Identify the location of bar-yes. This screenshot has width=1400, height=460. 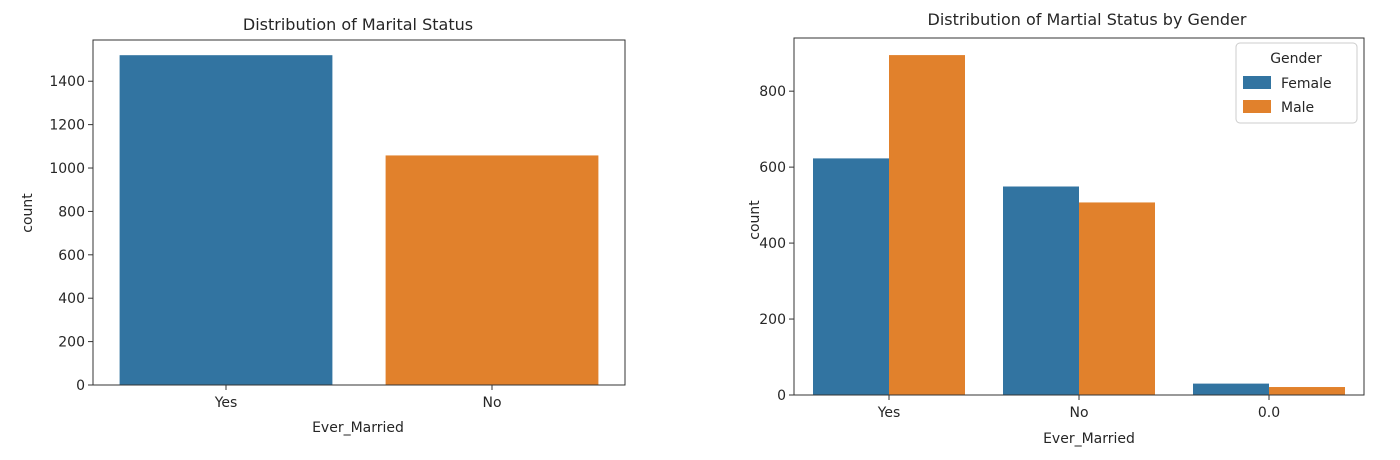
(226, 220).